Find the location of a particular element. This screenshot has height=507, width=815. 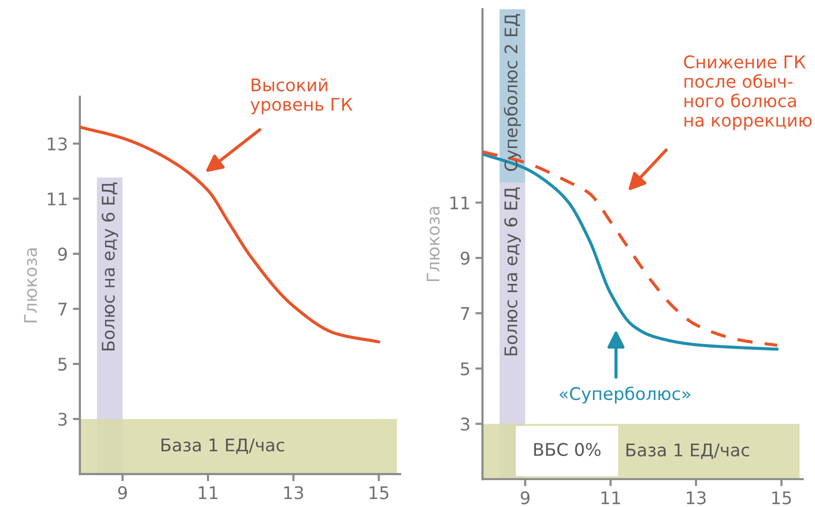

y-tick-label: 13 is located at coordinates (57, 143).